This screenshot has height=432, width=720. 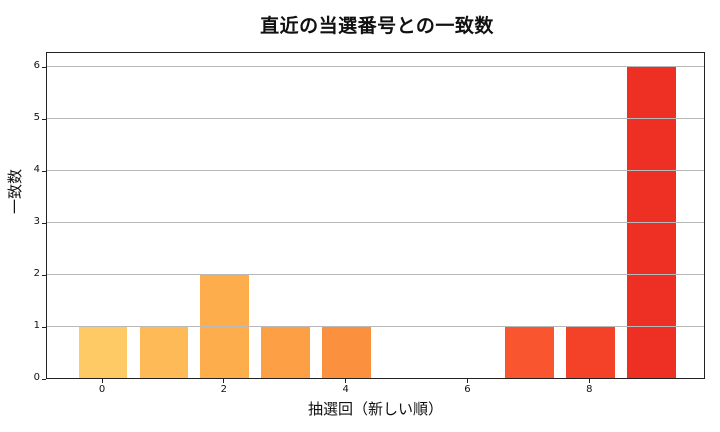 I want to click on x-tick-label: 0, so click(x=102, y=389).